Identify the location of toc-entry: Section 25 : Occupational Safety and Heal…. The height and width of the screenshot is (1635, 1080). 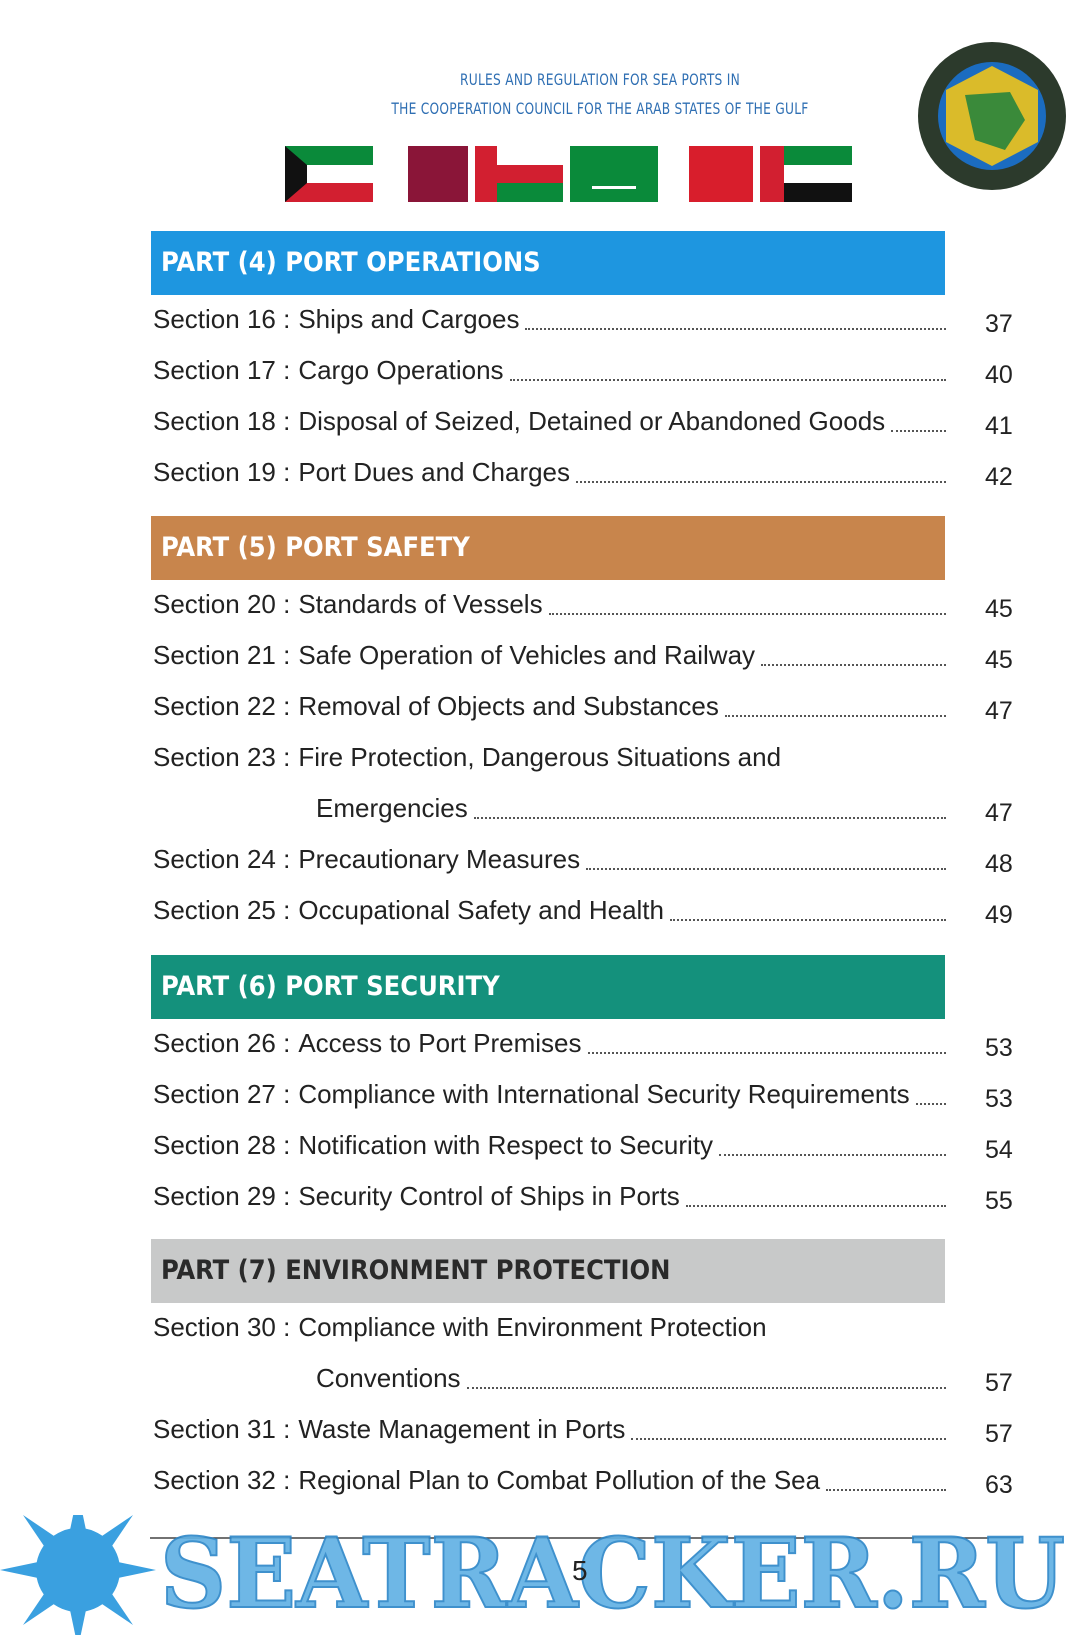
(549, 911).